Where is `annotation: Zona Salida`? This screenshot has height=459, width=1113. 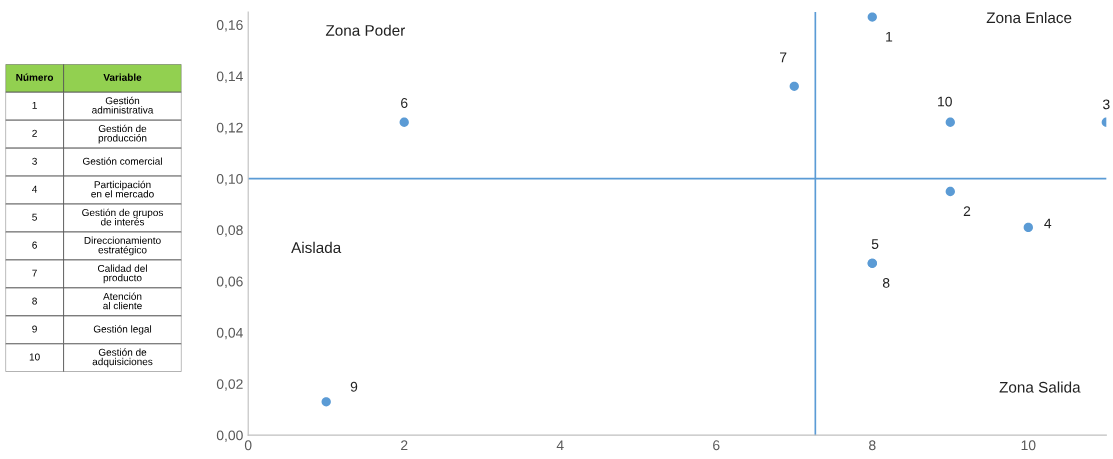
annotation: Zona Salida is located at coordinates (1040, 387).